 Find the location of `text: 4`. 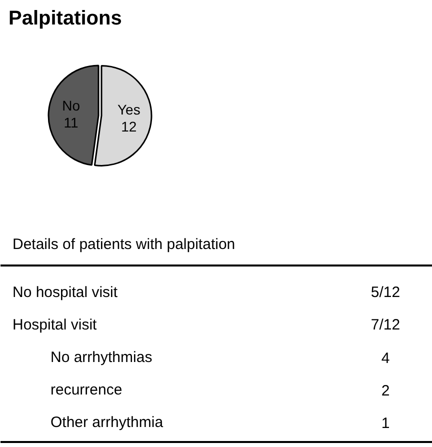

text: 4 is located at coordinates (385, 358).